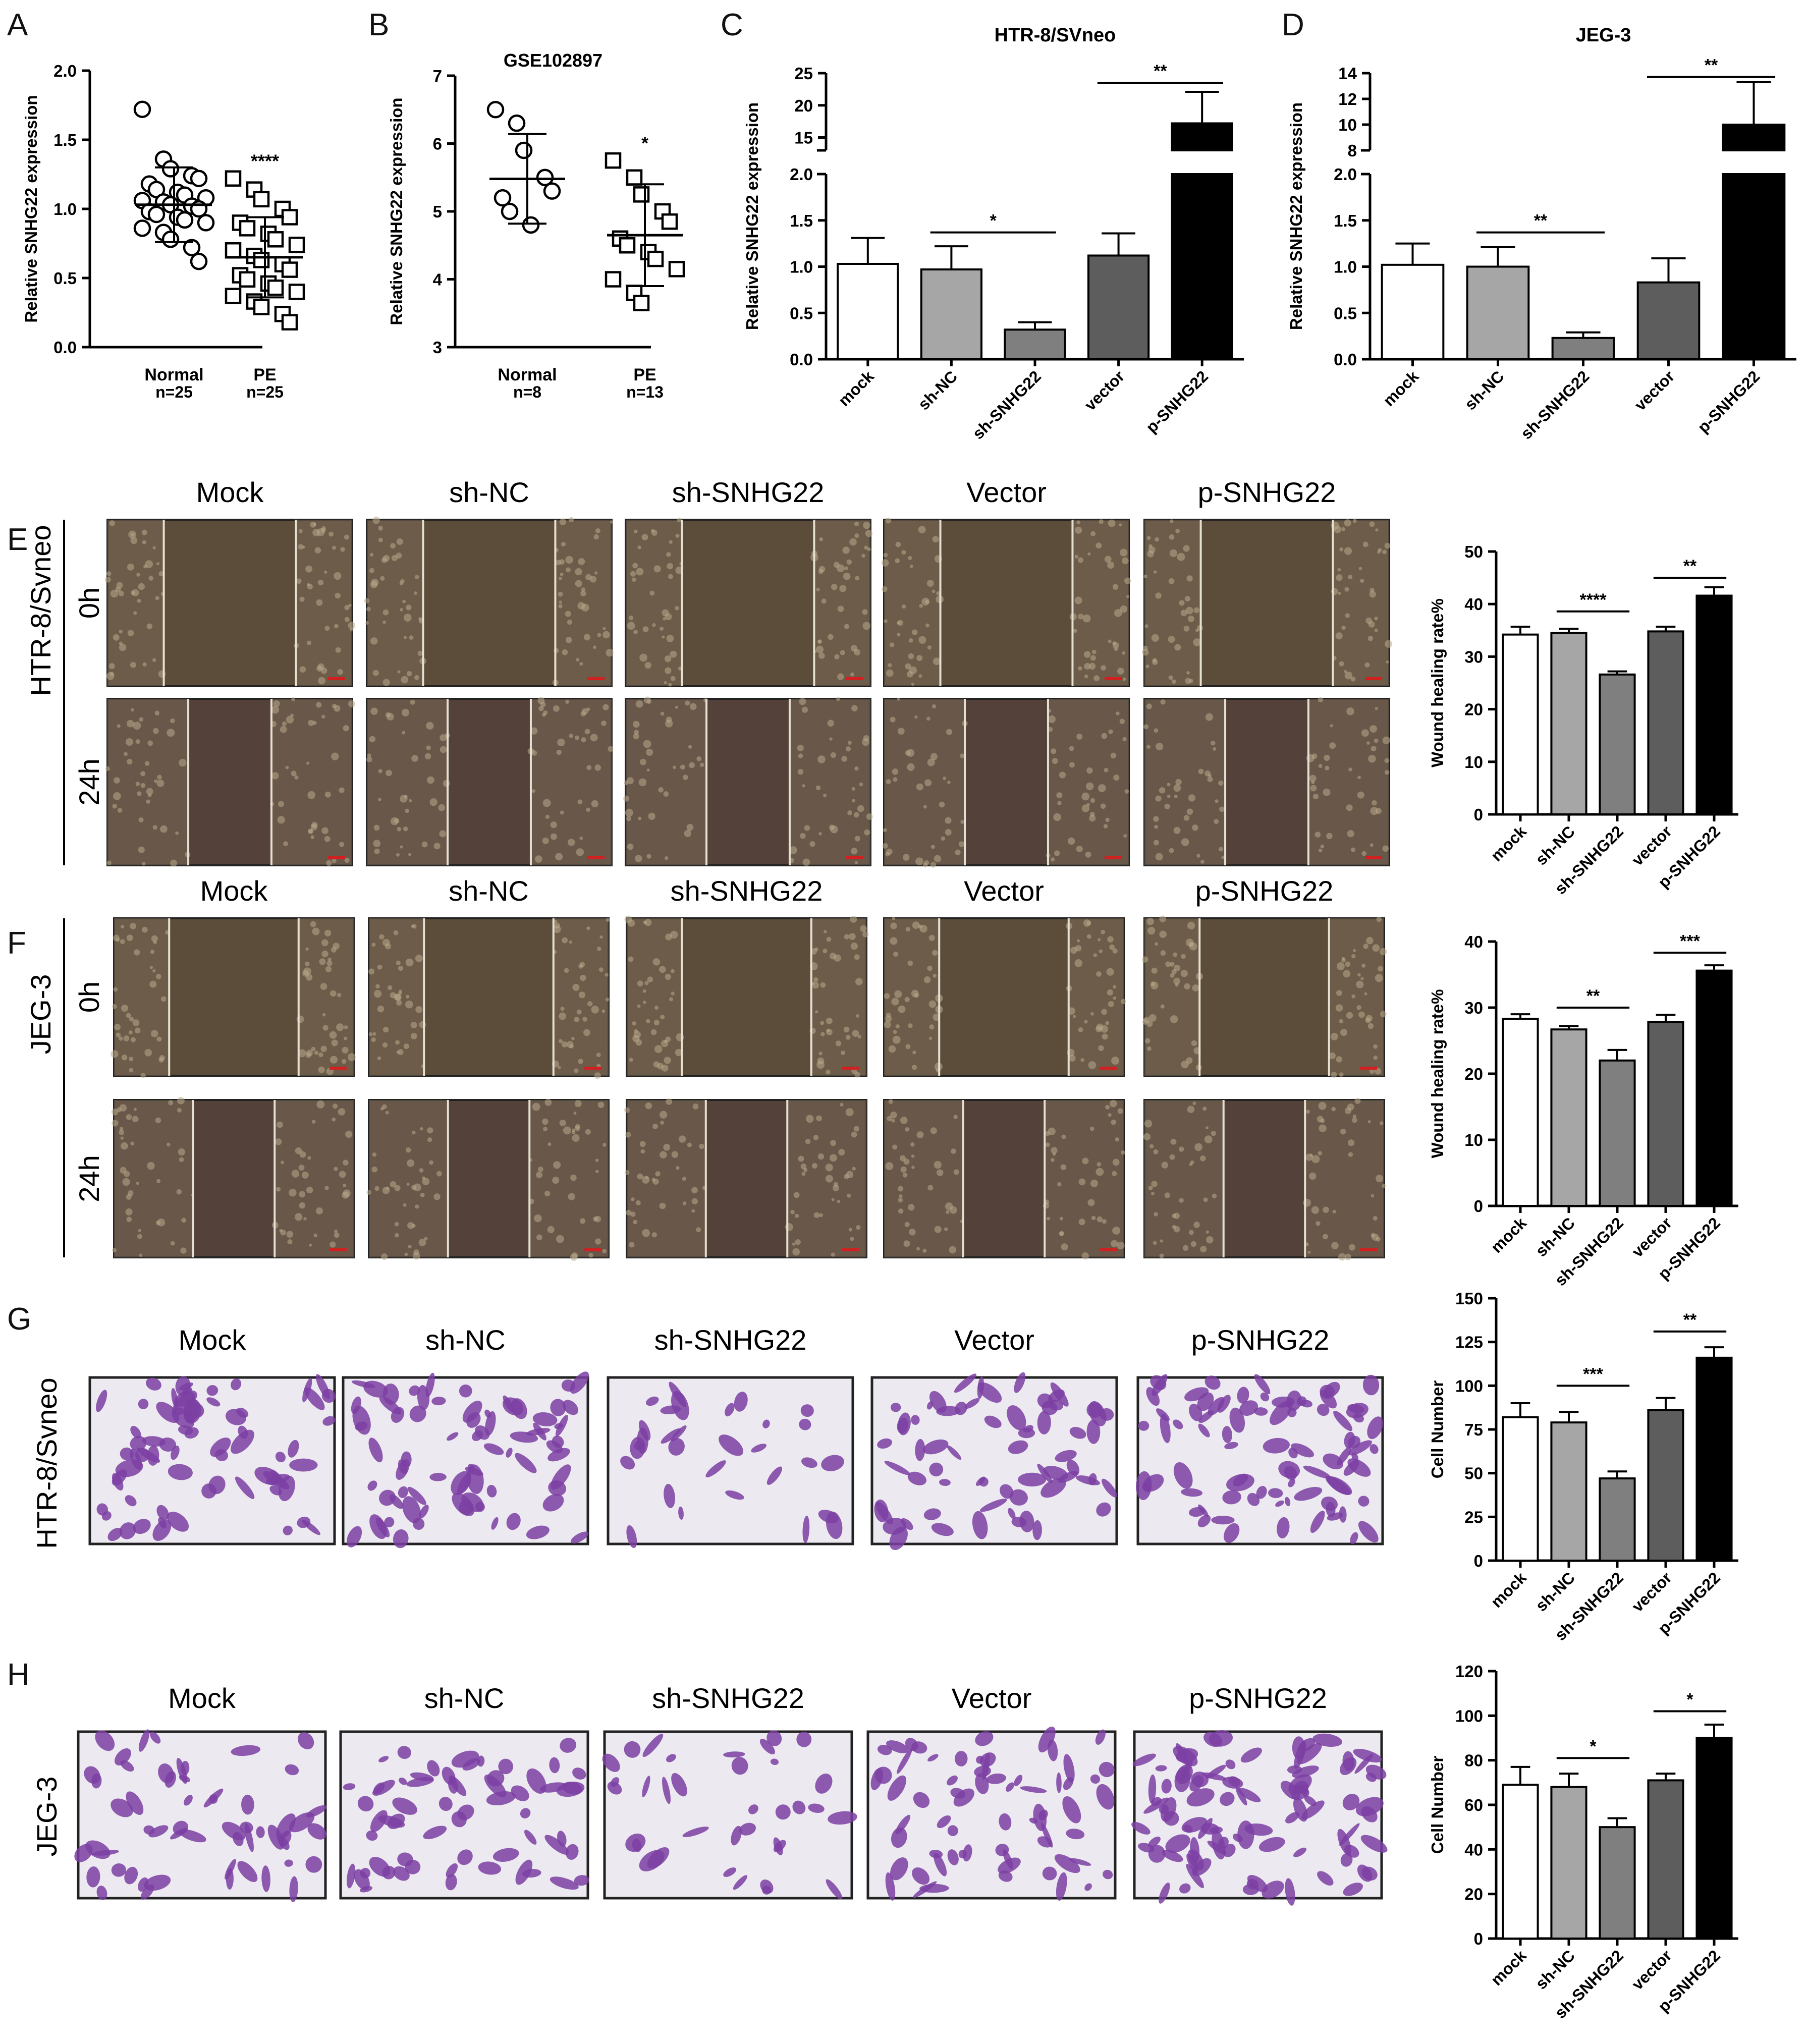 The width and height of the screenshot is (1808, 2044). I want to click on y-axis-label: Wound healing rate%, so click(1437, 1073).